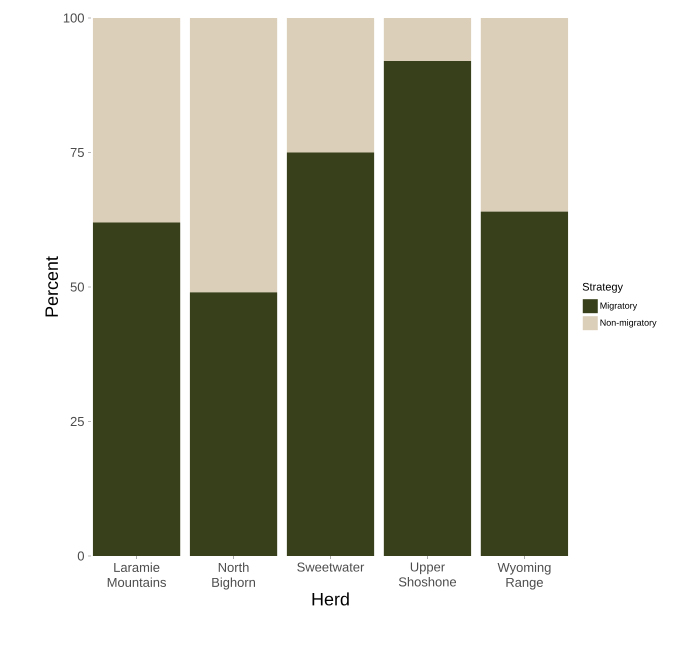 The height and width of the screenshot is (650, 694). What do you see at coordinates (602, 287) in the screenshot?
I see `legend-title: Strategy` at bounding box center [602, 287].